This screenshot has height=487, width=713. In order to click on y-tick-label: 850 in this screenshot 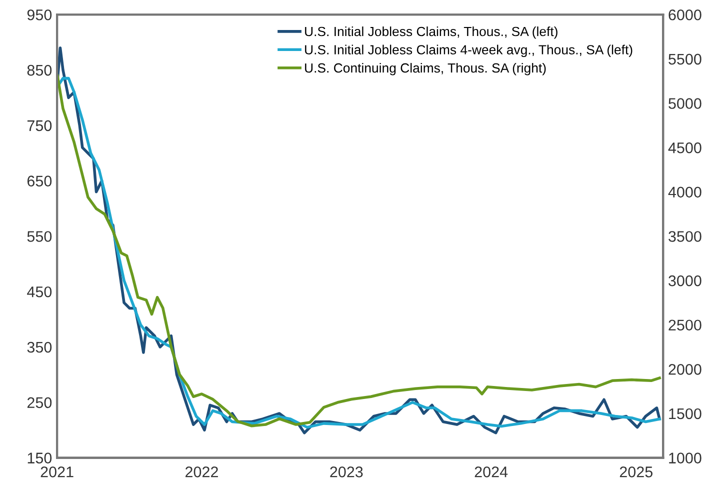, I will do `click(39, 70)`.